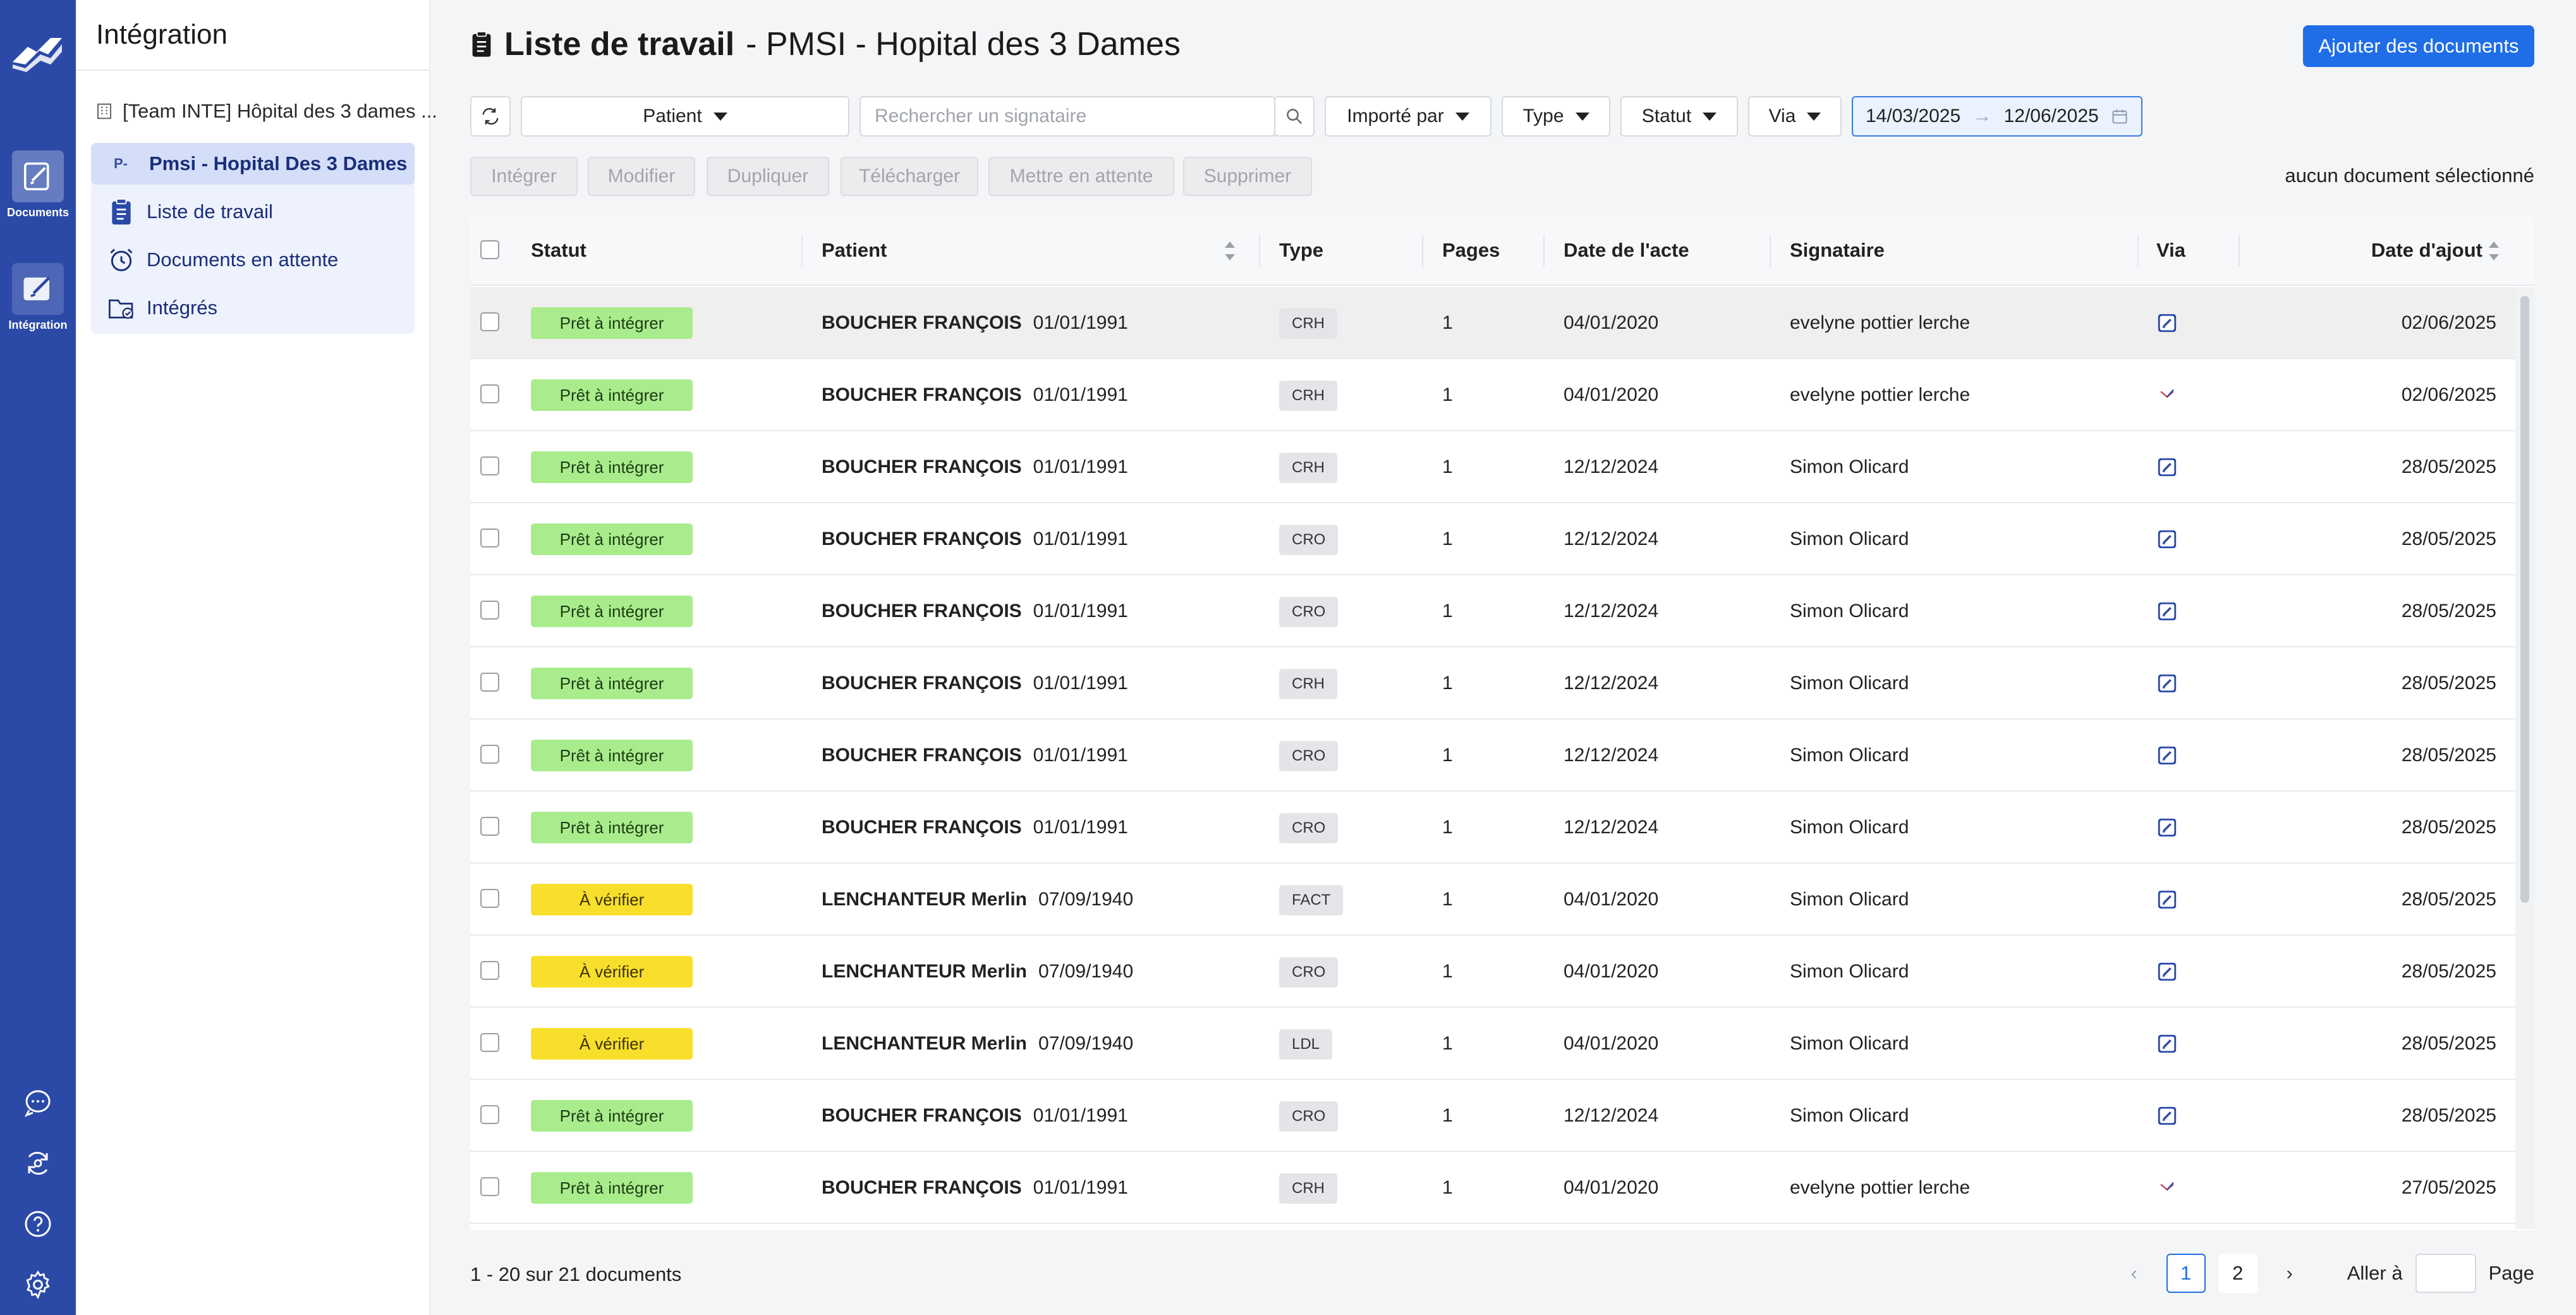 The image size is (2576, 1315). Describe the element at coordinates (1679, 116) in the screenshot. I see `status-dropdown: Statut` at that location.